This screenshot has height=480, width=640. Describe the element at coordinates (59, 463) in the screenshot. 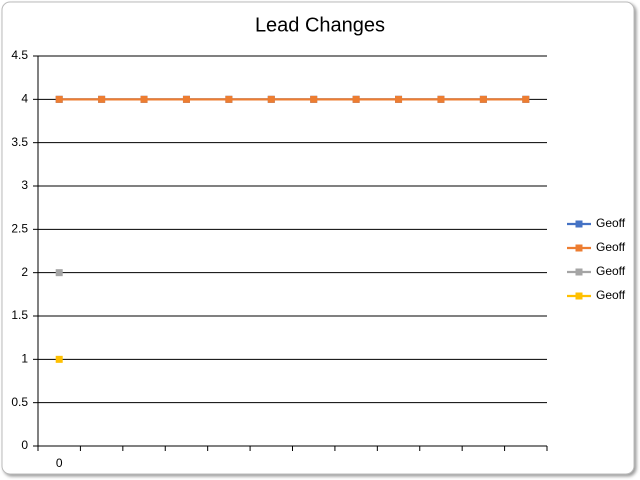

I see `x-tick-label: 0` at that location.